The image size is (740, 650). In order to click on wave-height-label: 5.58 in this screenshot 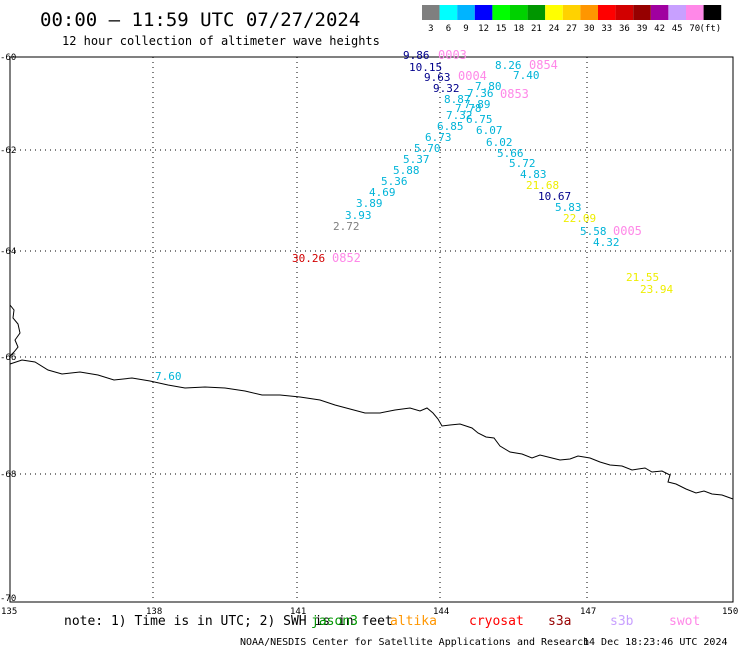, I will do `click(593, 231)`.